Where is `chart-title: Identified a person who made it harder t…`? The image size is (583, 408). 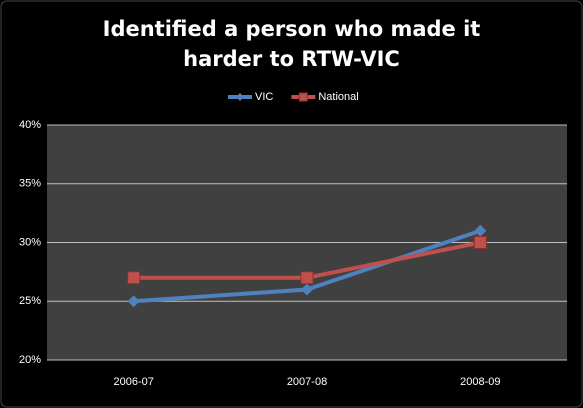
chart-title: Identified a person who made it harder t… is located at coordinates (291, 44).